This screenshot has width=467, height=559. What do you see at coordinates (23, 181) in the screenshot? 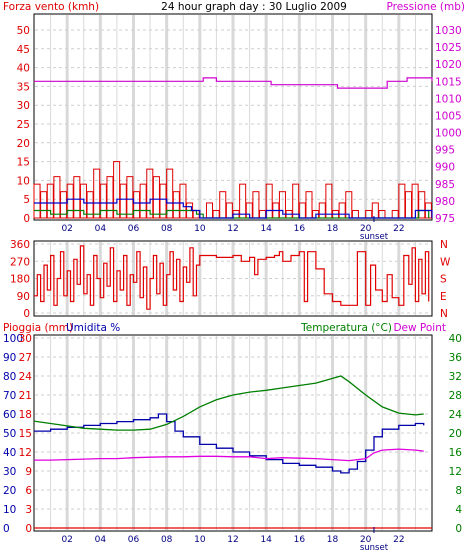
I see `y-tick-label: 10` at bounding box center [23, 181].